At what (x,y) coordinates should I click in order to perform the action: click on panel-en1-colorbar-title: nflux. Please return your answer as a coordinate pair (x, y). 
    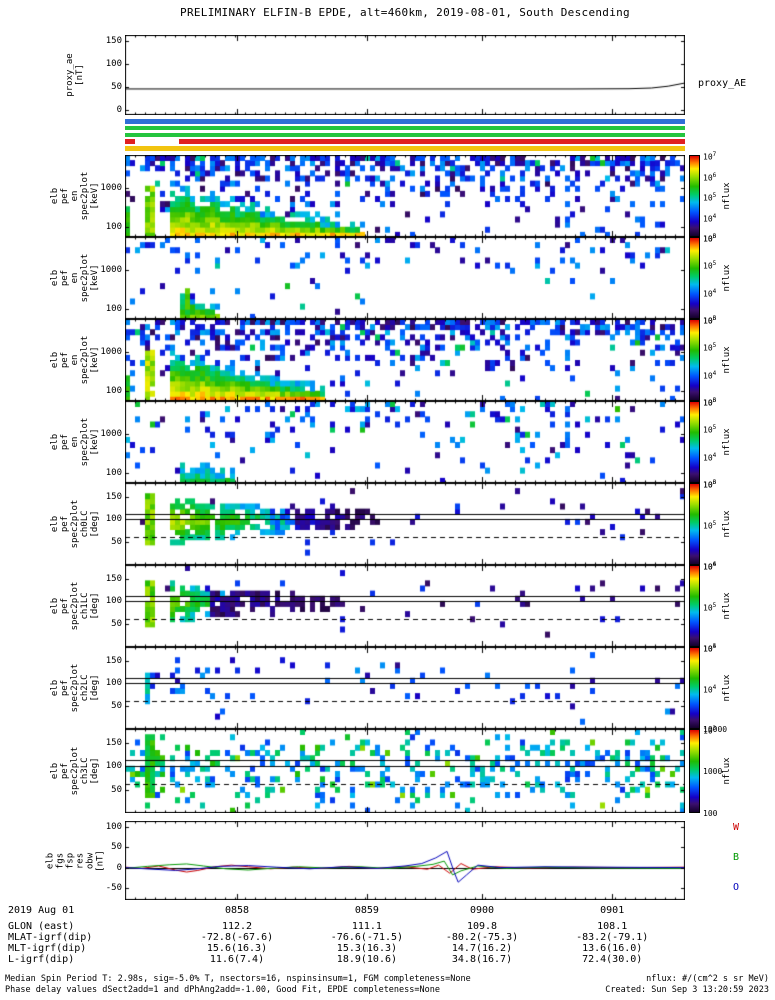
    Looking at the image, I should click on (728, 278).